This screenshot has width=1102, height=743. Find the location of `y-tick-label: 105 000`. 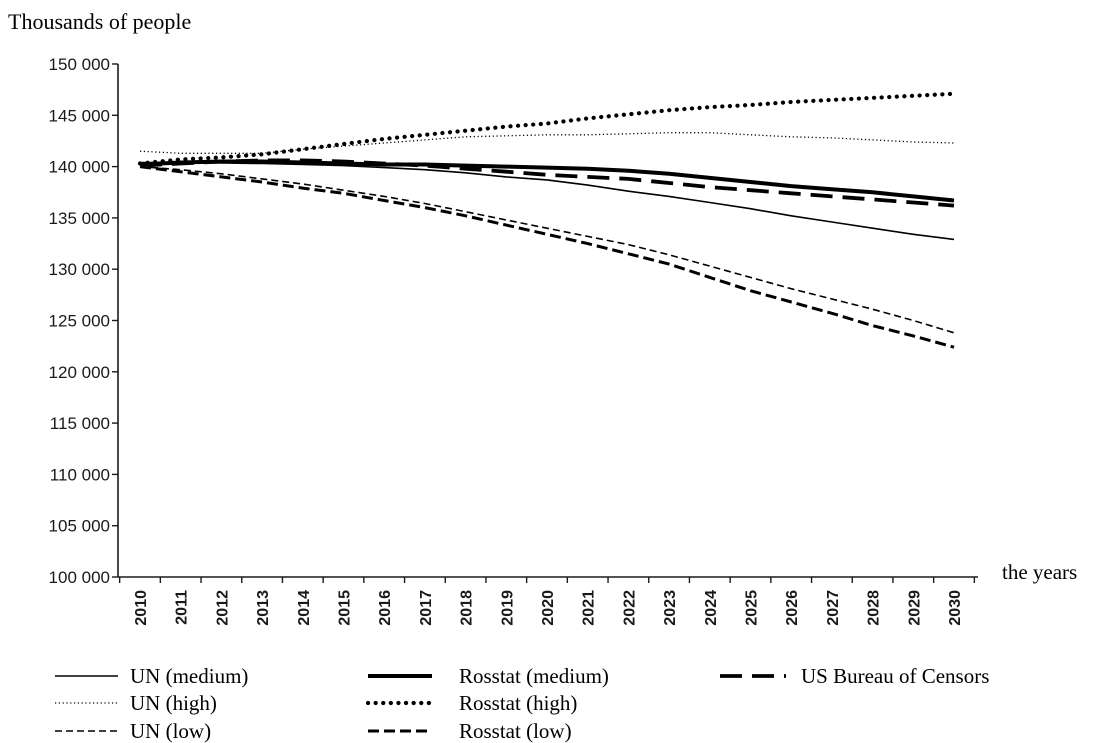

y-tick-label: 105 000 is located at coordinates (79, 526).